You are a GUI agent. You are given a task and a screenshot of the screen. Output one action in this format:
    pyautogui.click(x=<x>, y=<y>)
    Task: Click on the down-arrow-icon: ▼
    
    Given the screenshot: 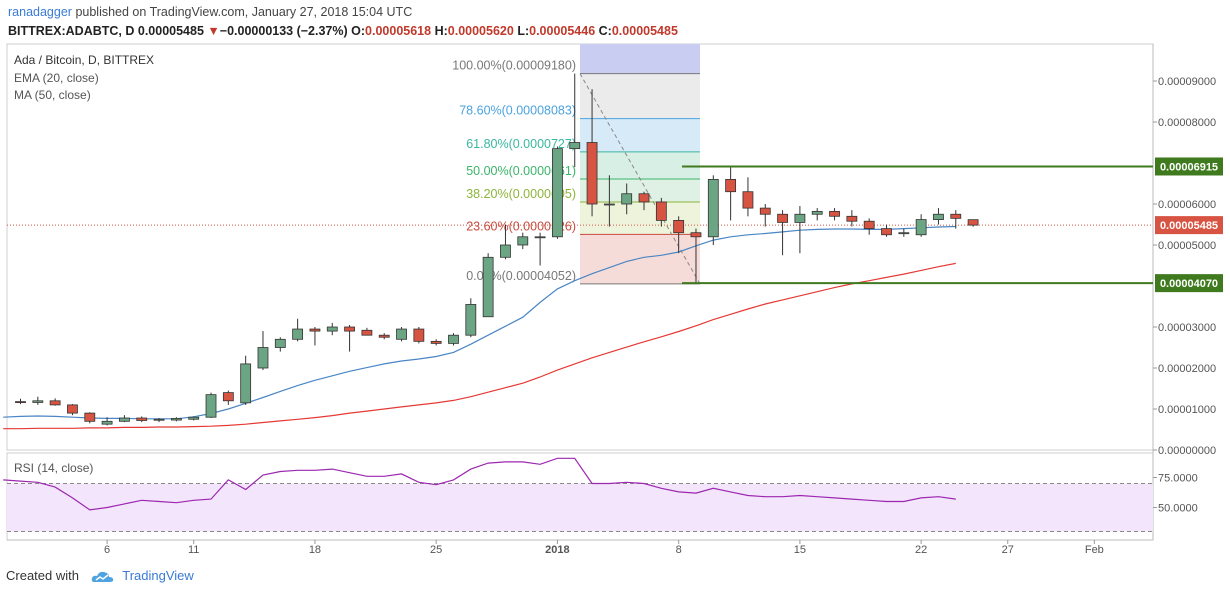 What is the action you would take?
    pyautogui.click(x=213, y=31)
    